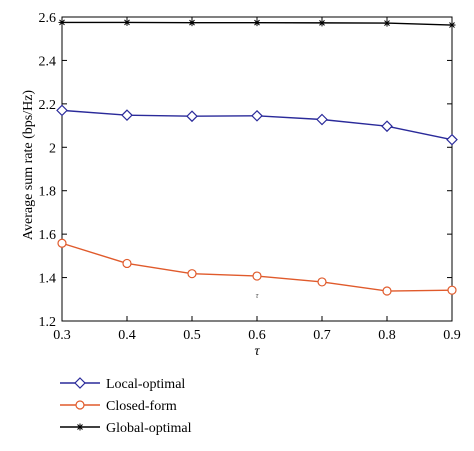 Image resolution: width=474 pixels, height=451 pixels. I want to click on plot-annotation: τ, so click(258, 295).